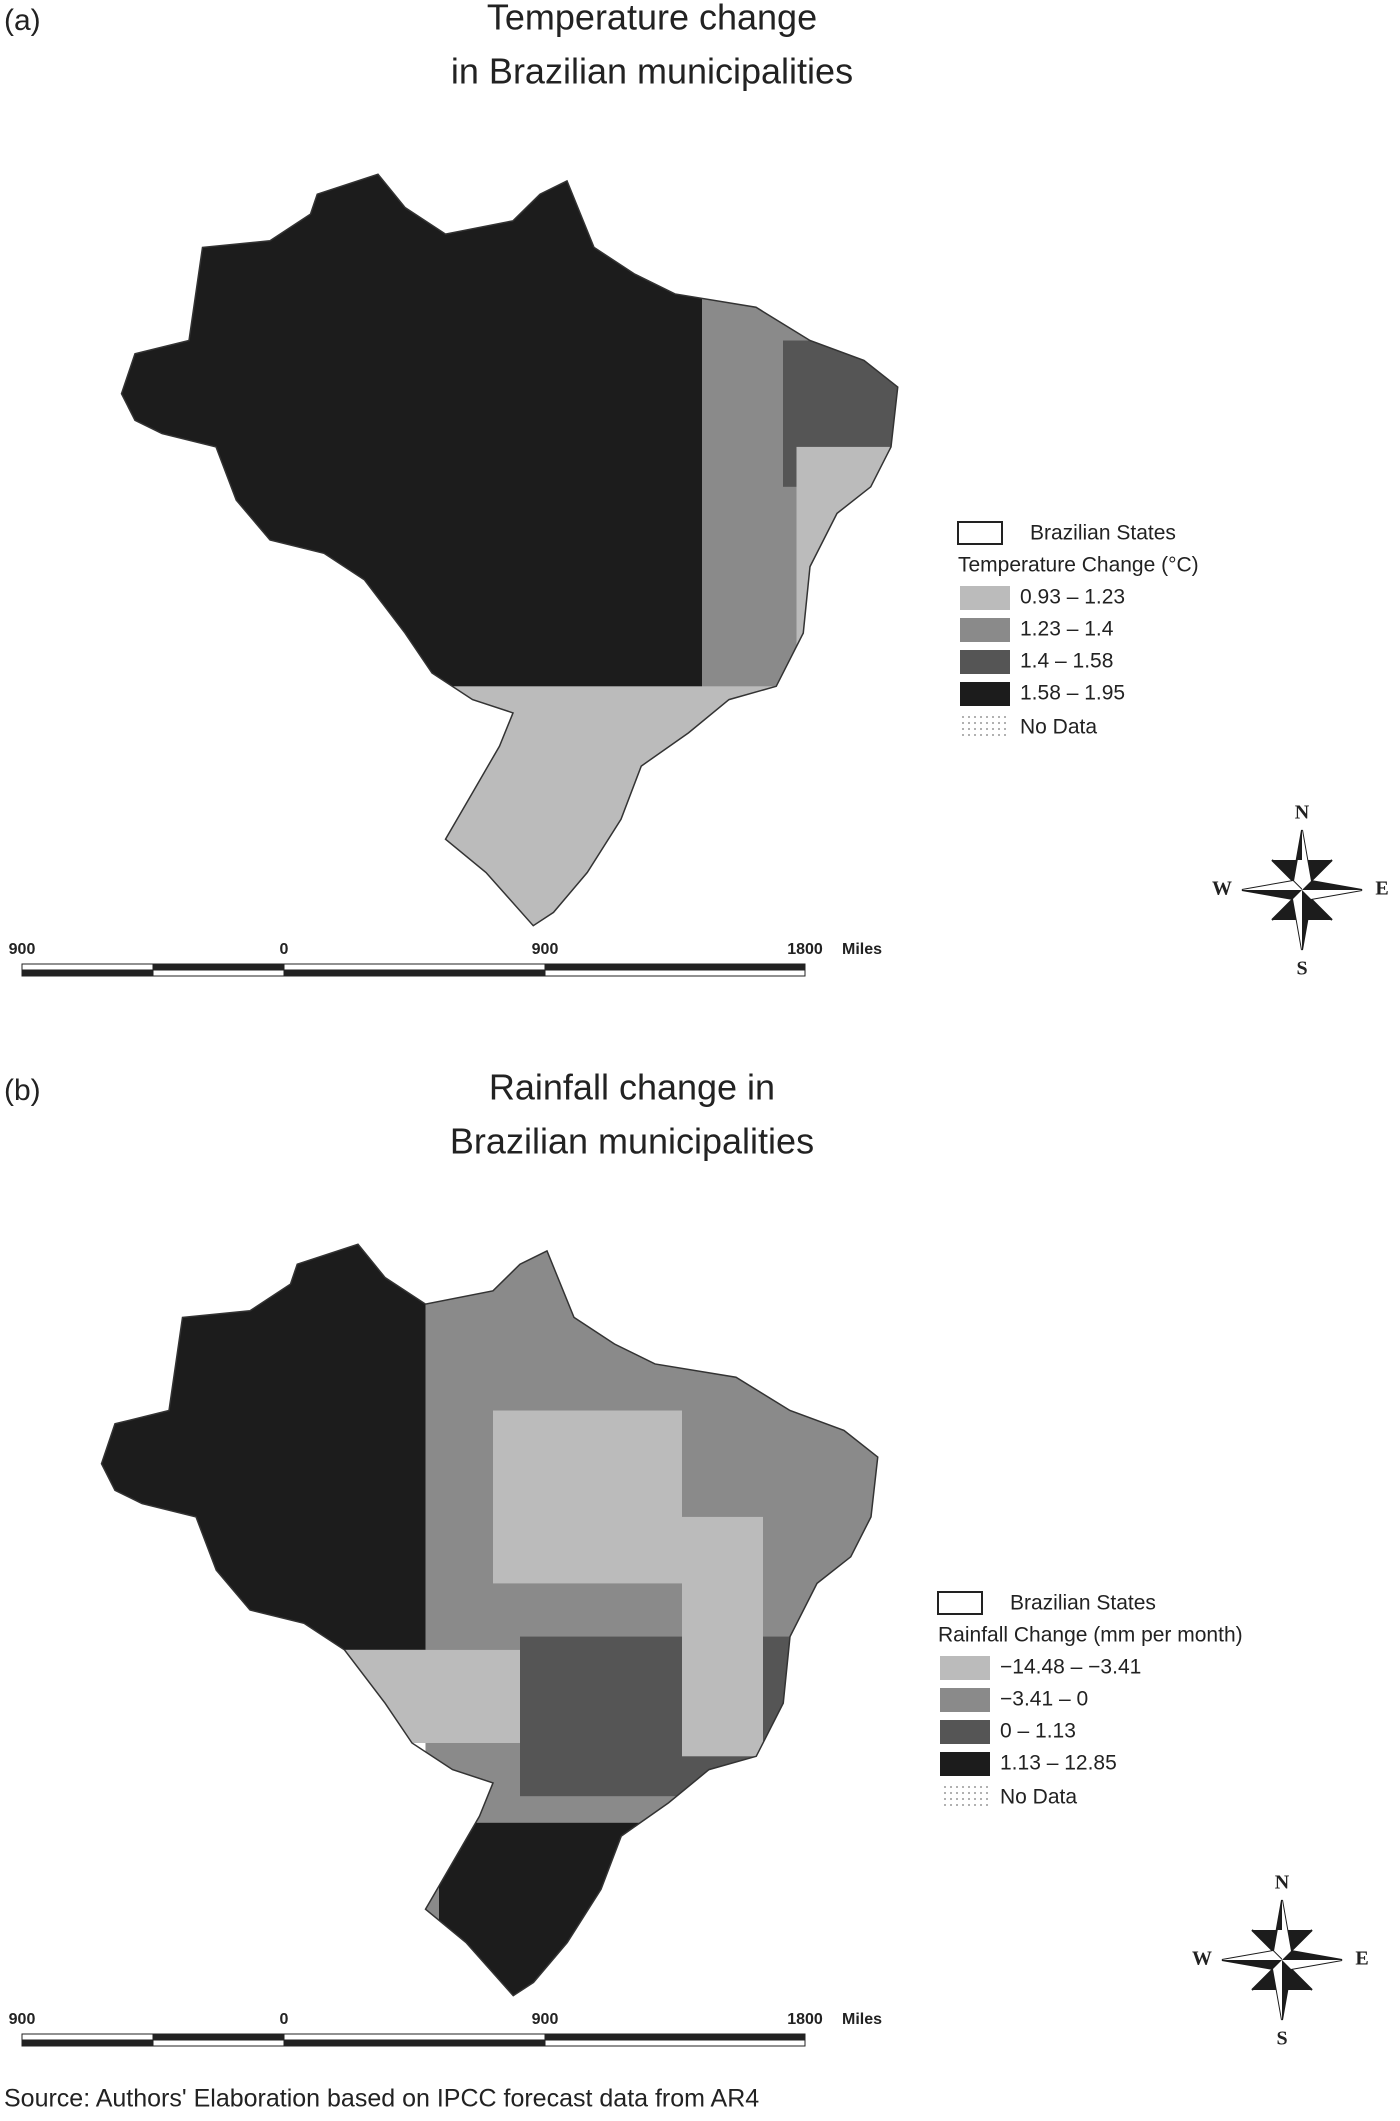 This screenshot has width=1400, height=2121. Describe the element at coordinates (1078, 565) in the screenshot. I see `legend-title: Temperature Change (°C)` at that location.